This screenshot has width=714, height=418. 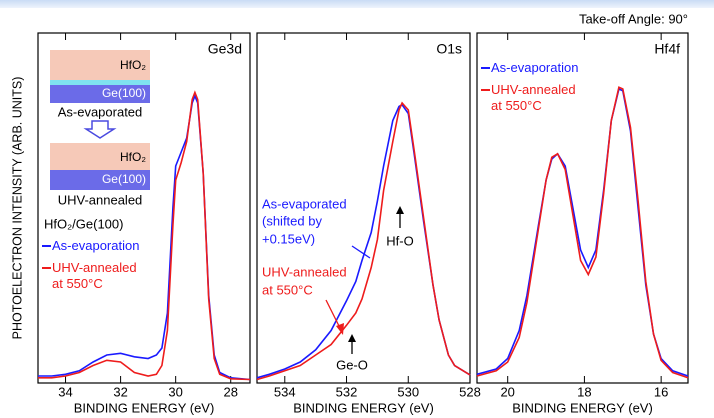 What do you see at coordinates (661, 391) in the screenshot?
I see `x-tick-label: 16` at bounding box center [661, 391].